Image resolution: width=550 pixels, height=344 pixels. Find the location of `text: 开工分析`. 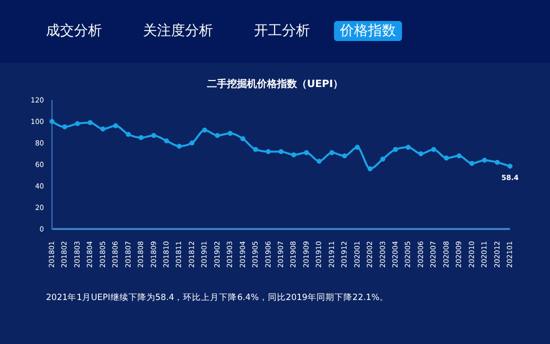

text: 开工分析 is located at coordinates (282, 31).